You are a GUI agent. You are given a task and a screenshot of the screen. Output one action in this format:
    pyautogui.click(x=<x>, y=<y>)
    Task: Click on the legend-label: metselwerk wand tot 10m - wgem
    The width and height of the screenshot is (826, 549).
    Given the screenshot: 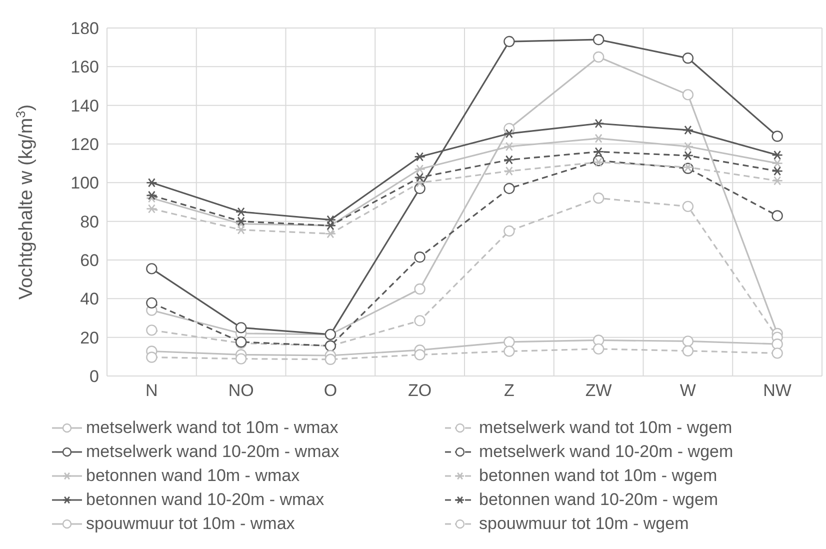 What is the action you would take?
    pyautogui.click(x=605, y=428)
    